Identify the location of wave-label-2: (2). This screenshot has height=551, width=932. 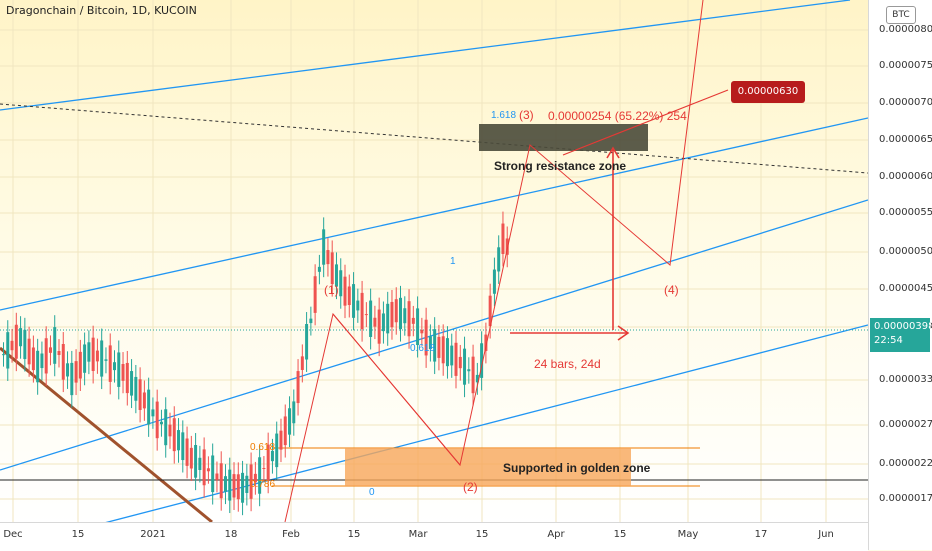
(470, 487).